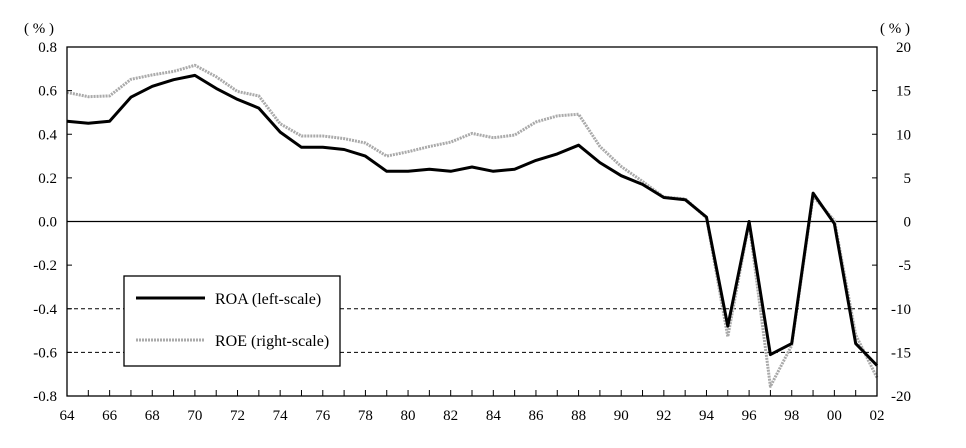 This screenshot has width=966, height=448. I want to click on x-tick-label: 82, so click(450, 416).